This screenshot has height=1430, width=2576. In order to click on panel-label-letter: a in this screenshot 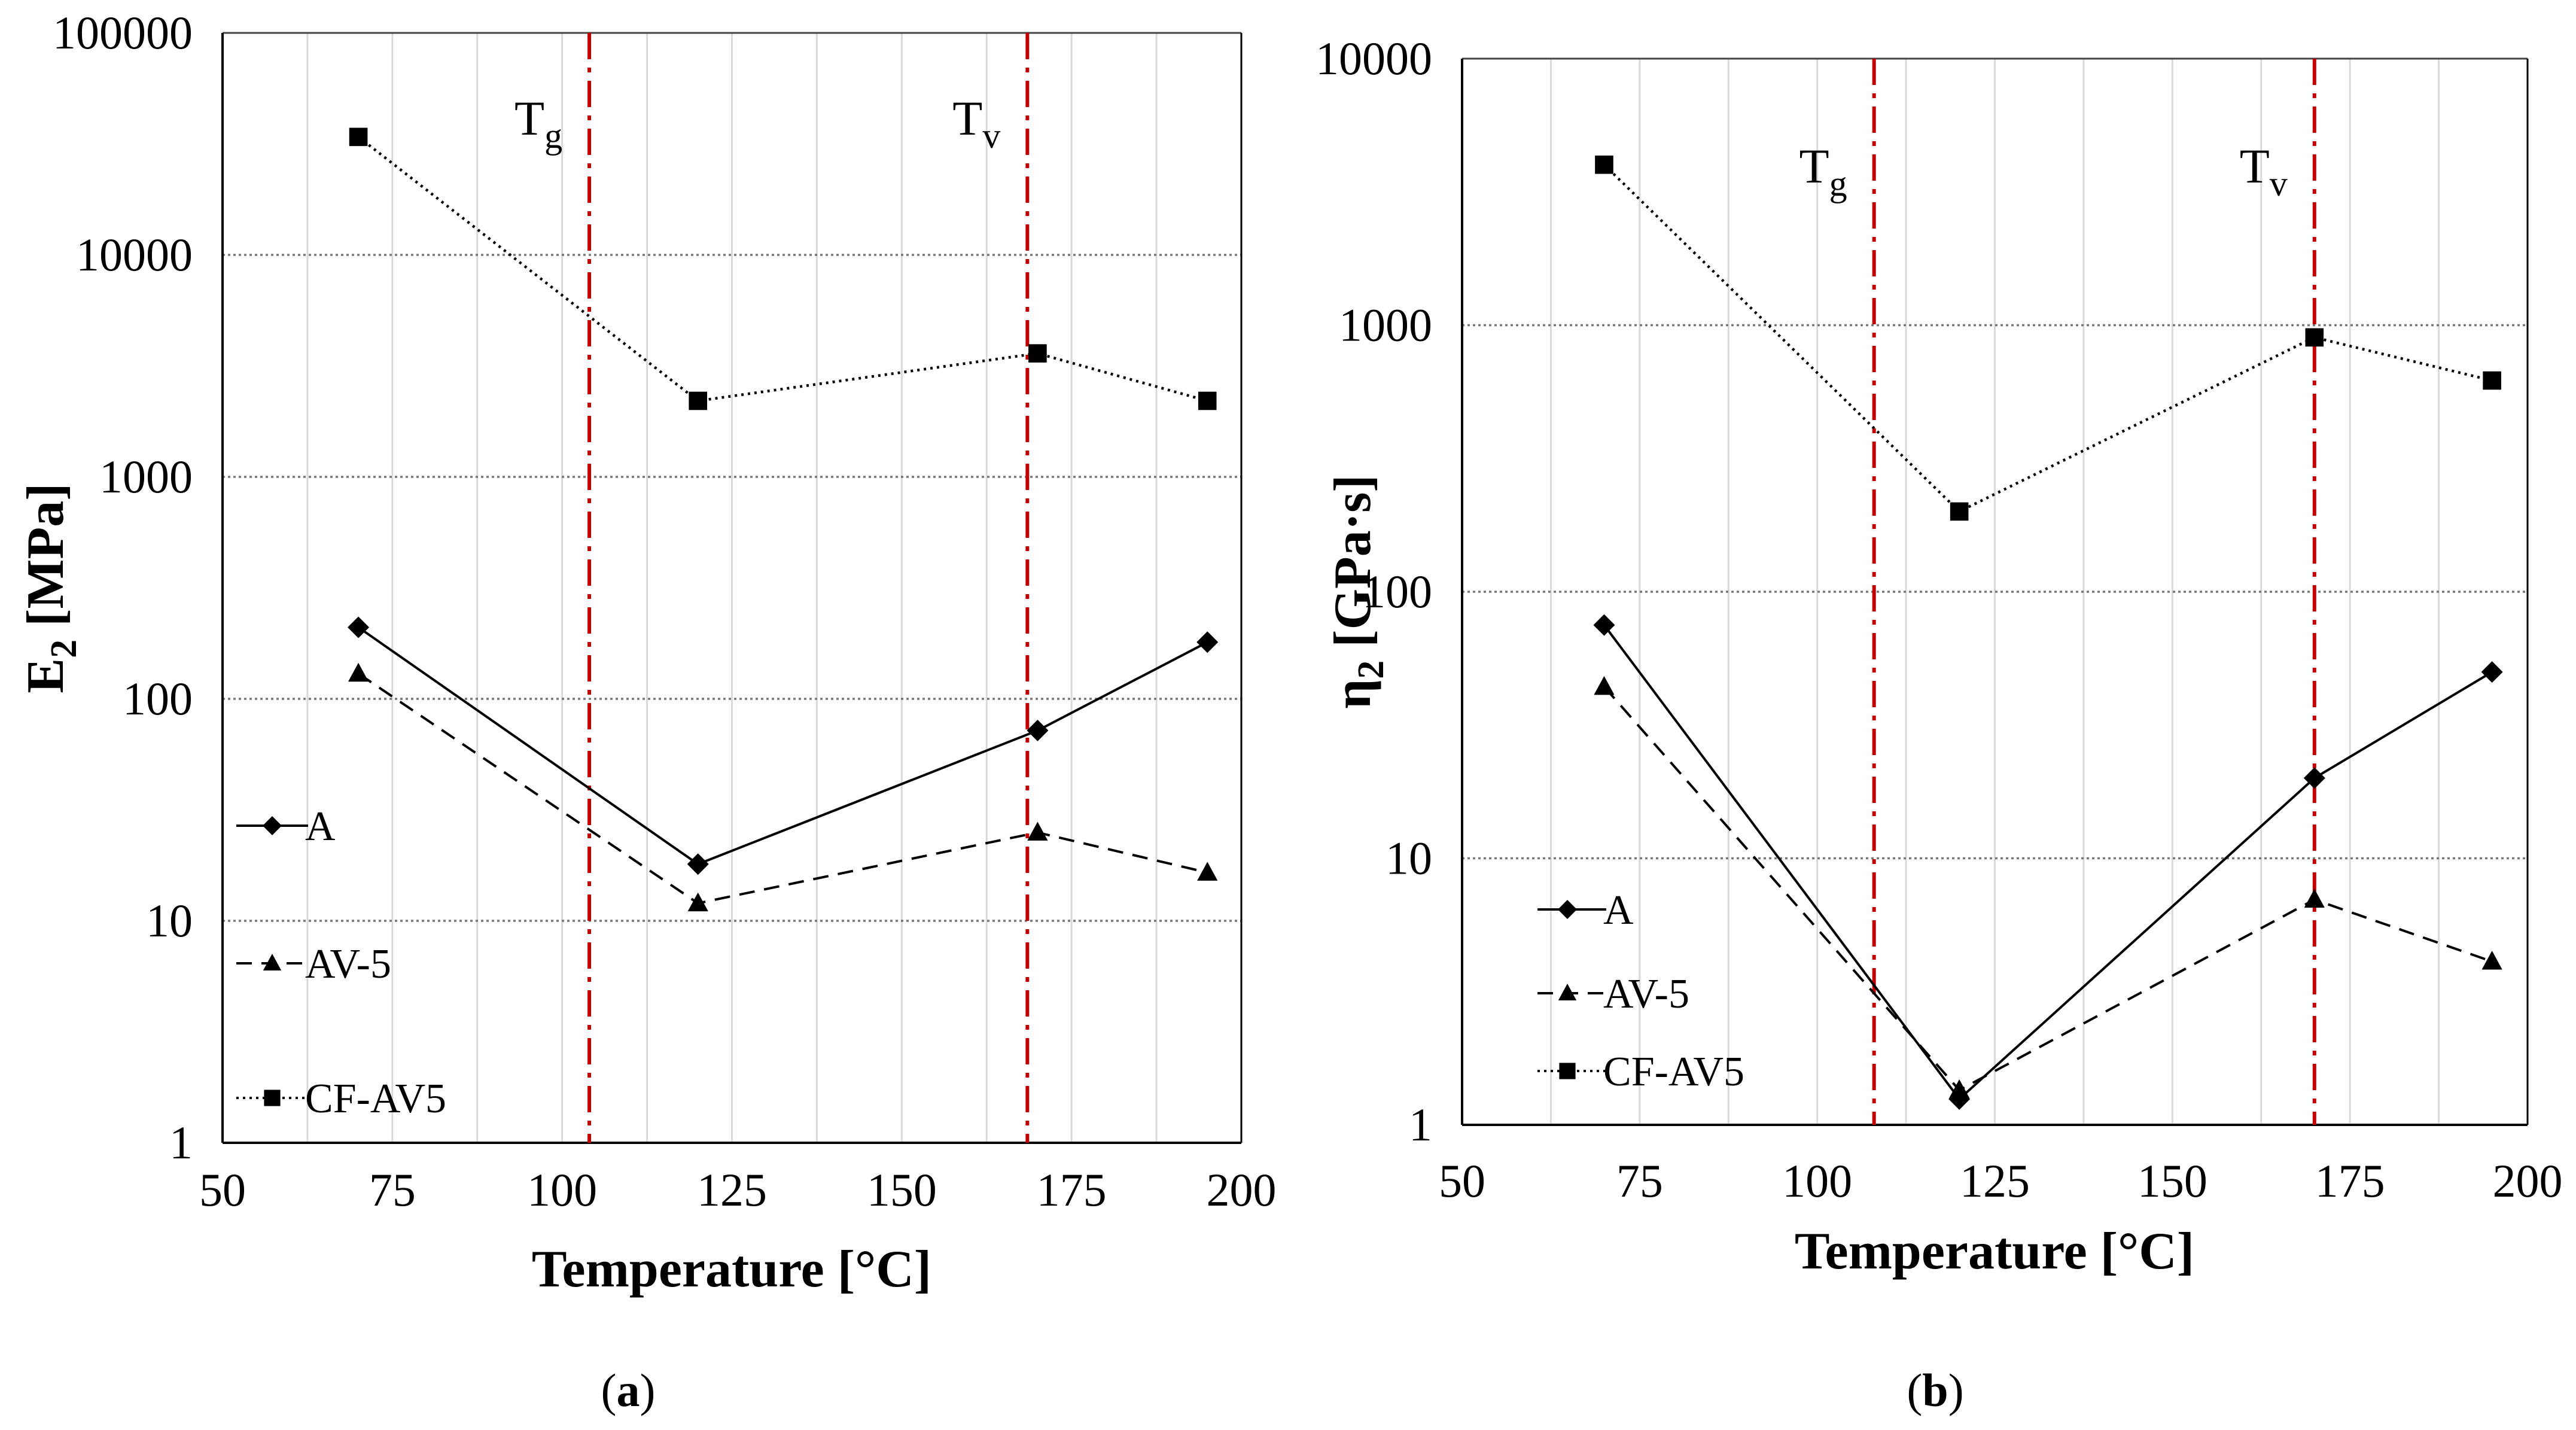, I will do `click(628, 1390)`.